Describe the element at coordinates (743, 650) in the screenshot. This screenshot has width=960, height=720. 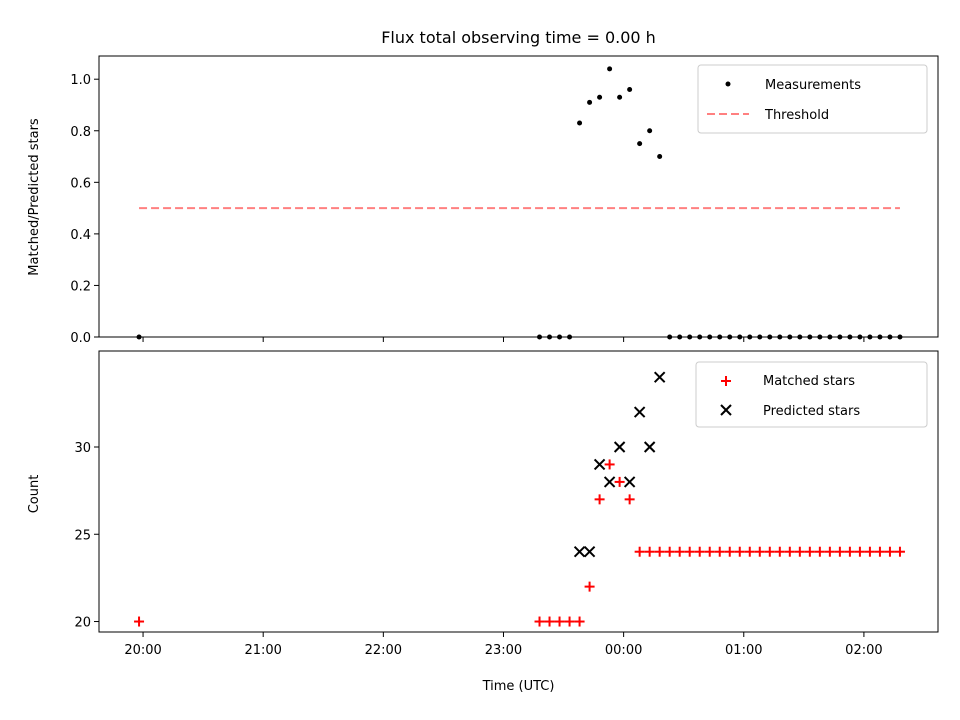
I see `x-tick-label: 01:00` at that location.